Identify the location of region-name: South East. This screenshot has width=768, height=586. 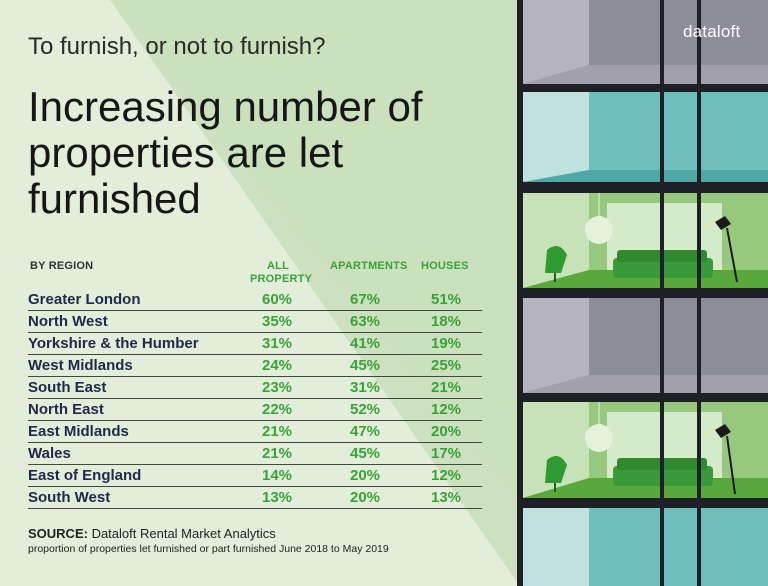
(67, 387).